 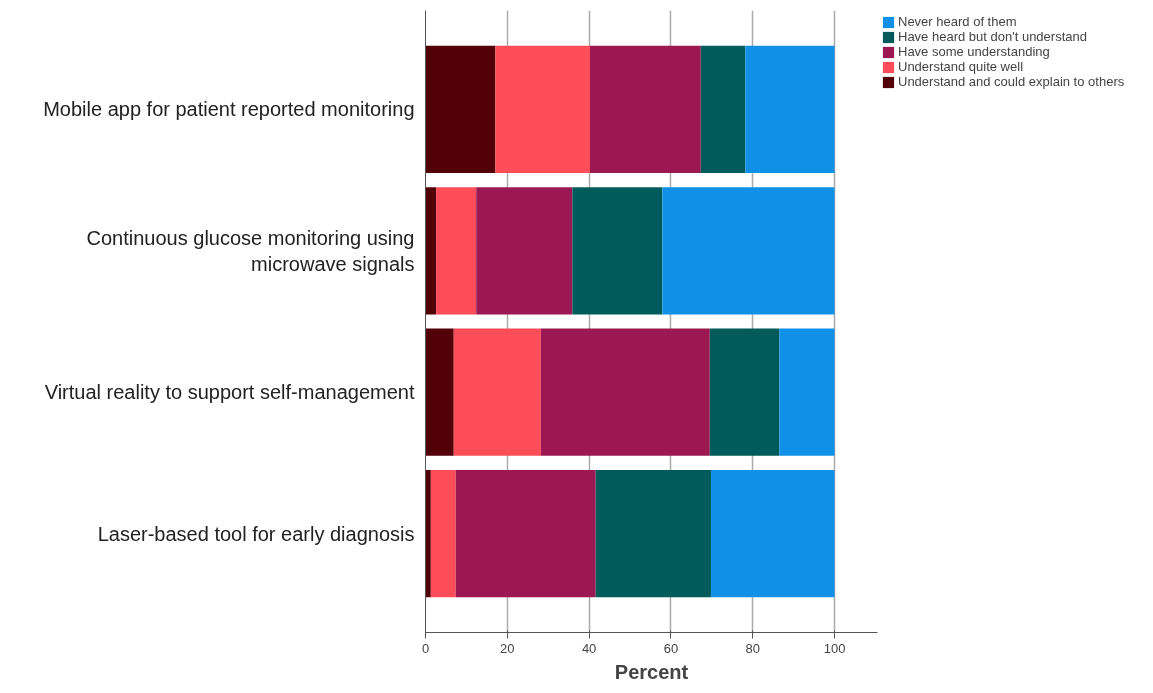 What do you see at coordinates (589, 648) in the screenshot?
I see `x-tick-label: 40` at bounding box center [589, 648].